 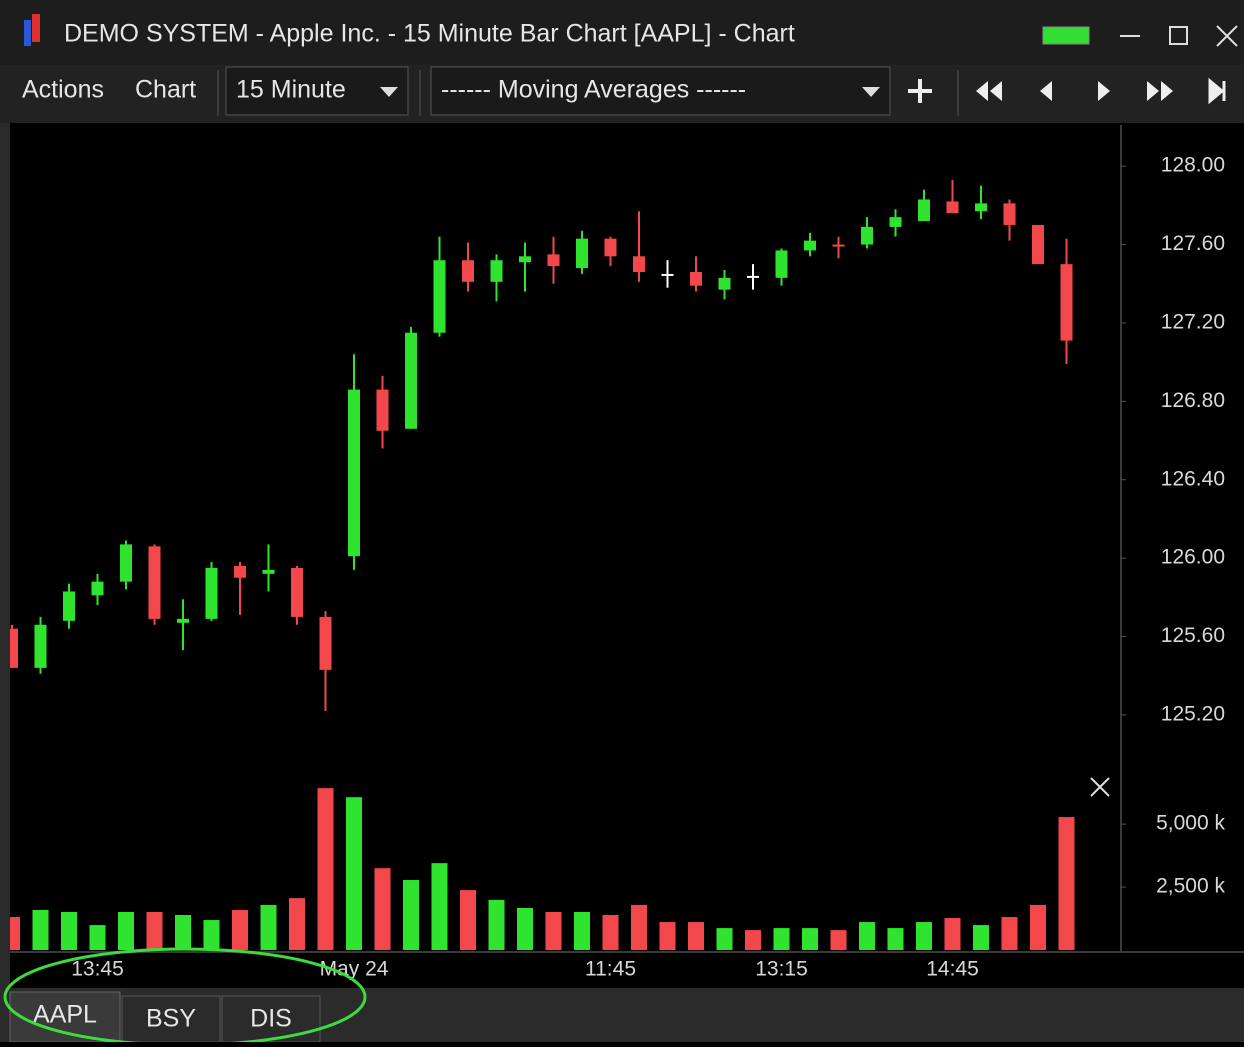 What do you see at coordinates (610, 969) in the screenshot?
I see `x-tick-label: 11:45` at bounding box center [610, 969].